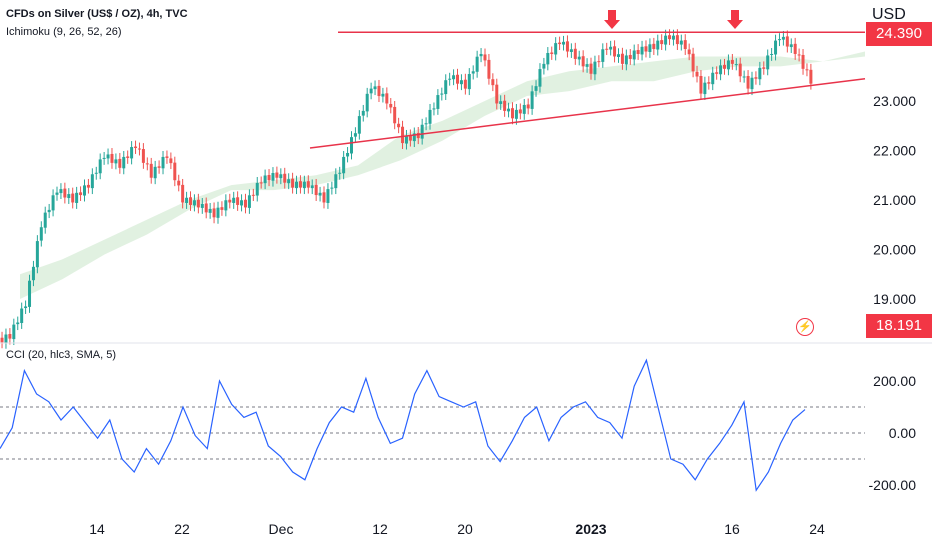 The height and width of the screenshot is (550, 932). What do you see at coordinates (894, 381) in the screenshot?
I see `cci-tick-label: 200.00` at bounding box center [894, 381].